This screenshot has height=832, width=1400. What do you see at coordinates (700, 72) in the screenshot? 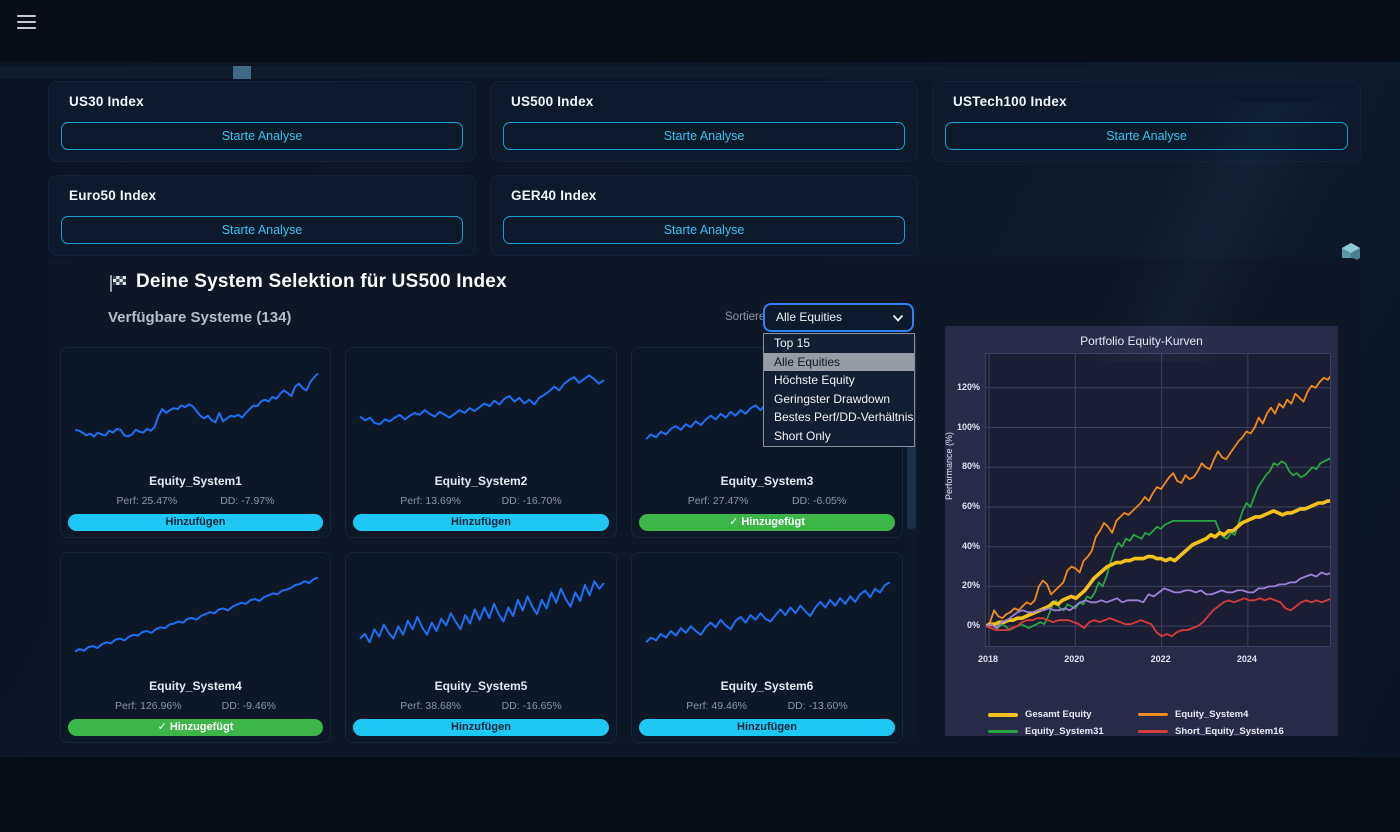
I see `horizontal-scrollbar` at bounding box center [700, 72].